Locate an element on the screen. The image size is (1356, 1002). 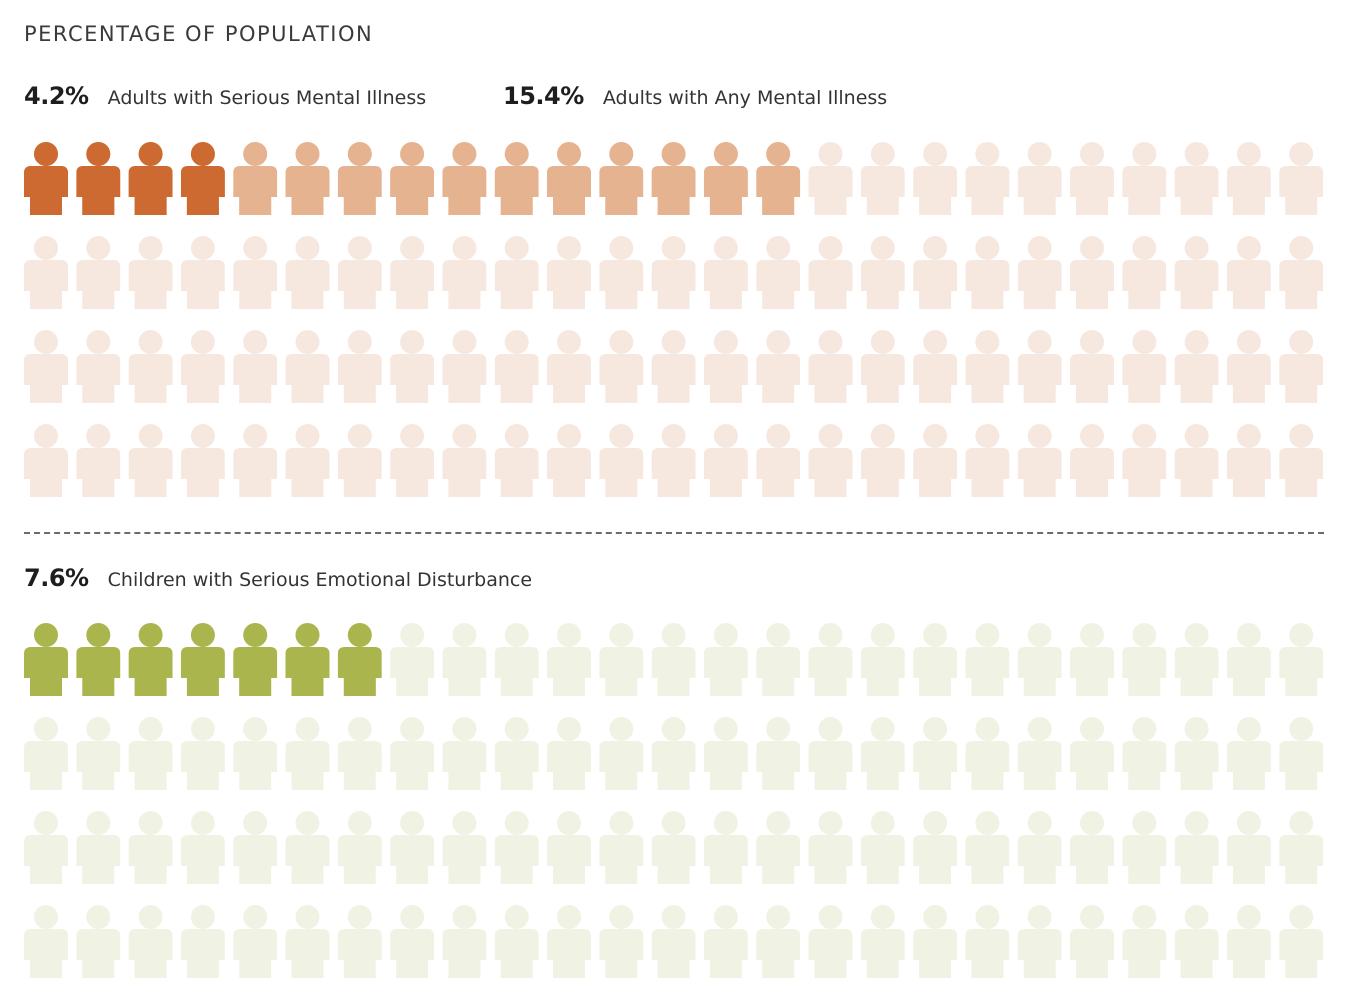
adult-any-value: 15.4% is located at coordinates (543, 96).